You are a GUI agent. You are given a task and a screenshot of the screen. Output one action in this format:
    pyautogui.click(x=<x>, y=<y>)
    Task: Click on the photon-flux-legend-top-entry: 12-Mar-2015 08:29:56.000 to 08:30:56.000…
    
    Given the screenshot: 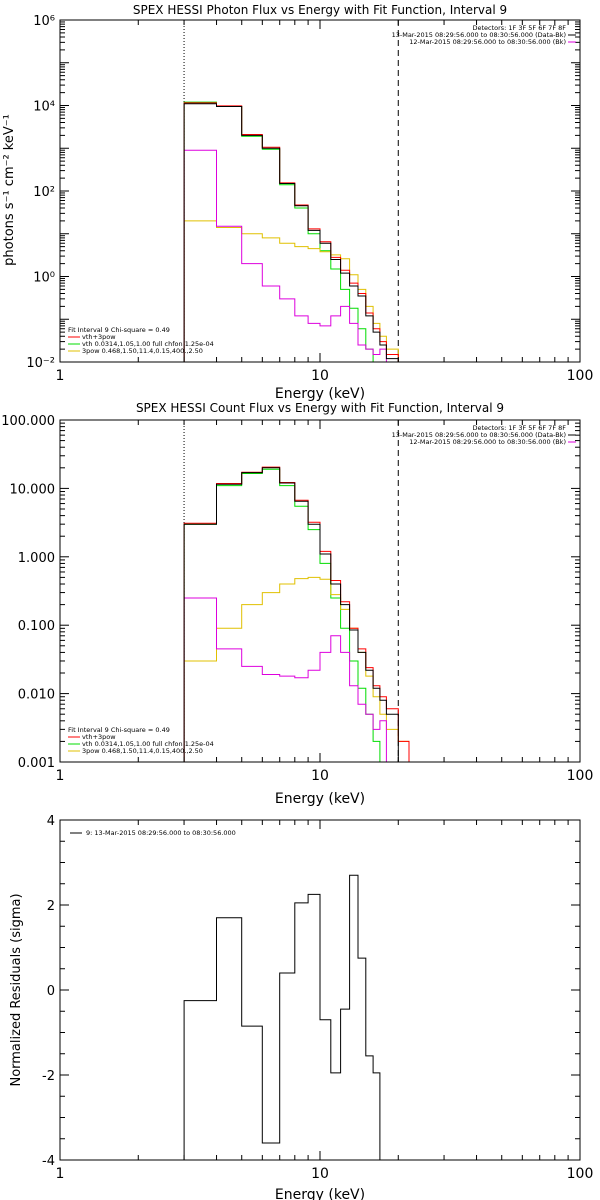 What is the action you would take?
    pyautogui.click(x=487, y=42)
    